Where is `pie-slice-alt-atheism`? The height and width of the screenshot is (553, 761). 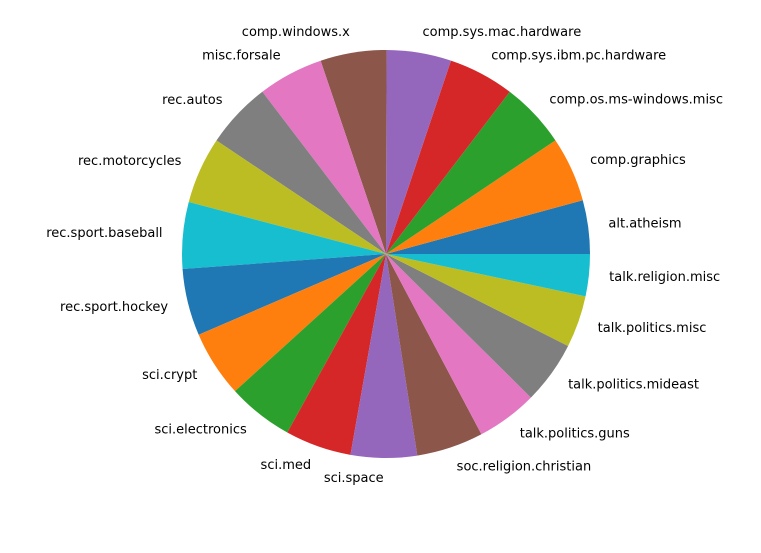 pie-slice-alt-atheism is located at coordinates (488, 227).